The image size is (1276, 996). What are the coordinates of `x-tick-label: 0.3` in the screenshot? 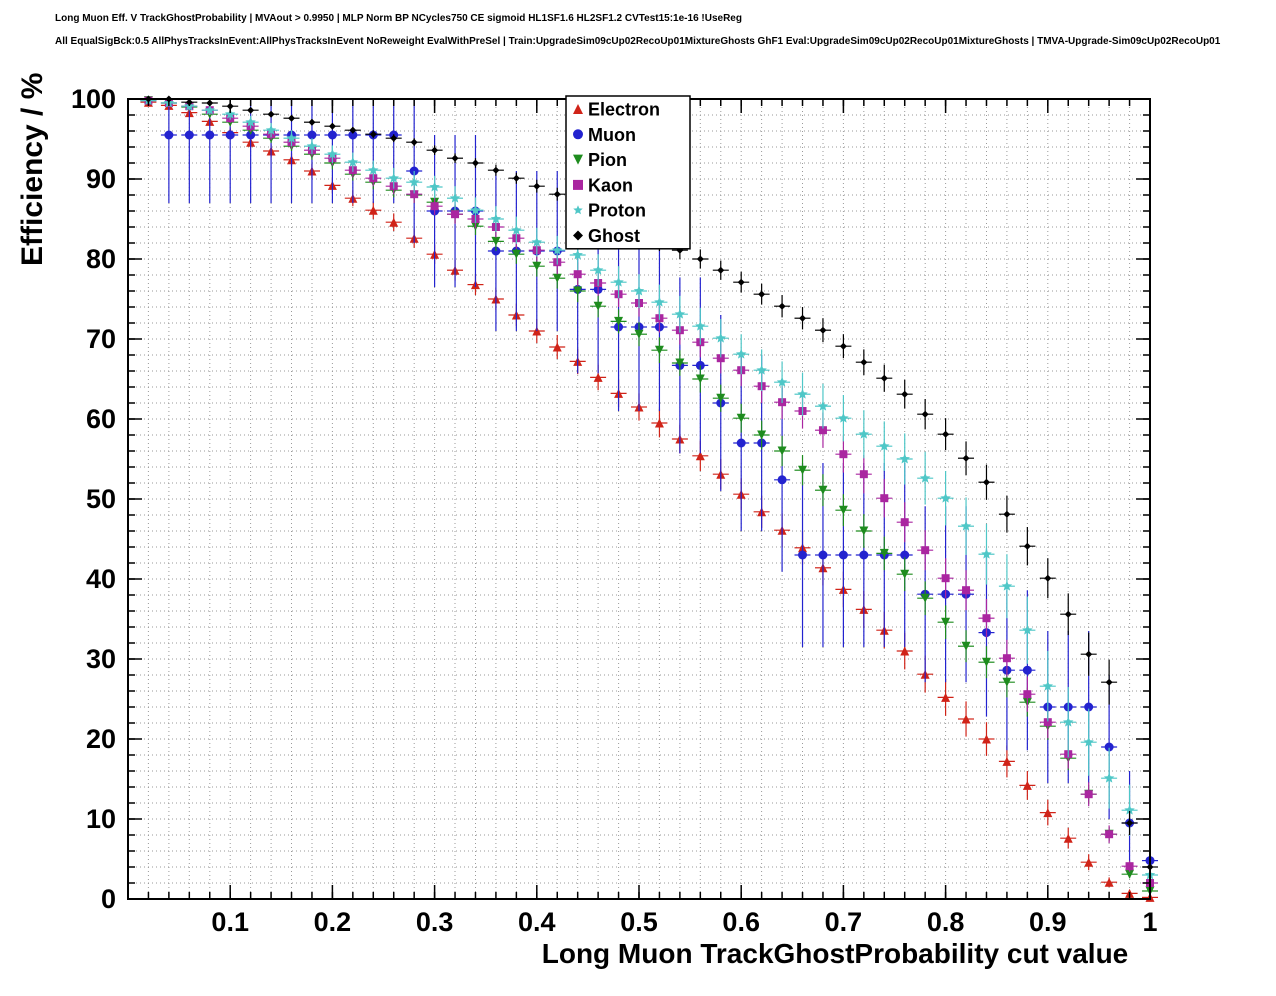 It's located at (435, 922).